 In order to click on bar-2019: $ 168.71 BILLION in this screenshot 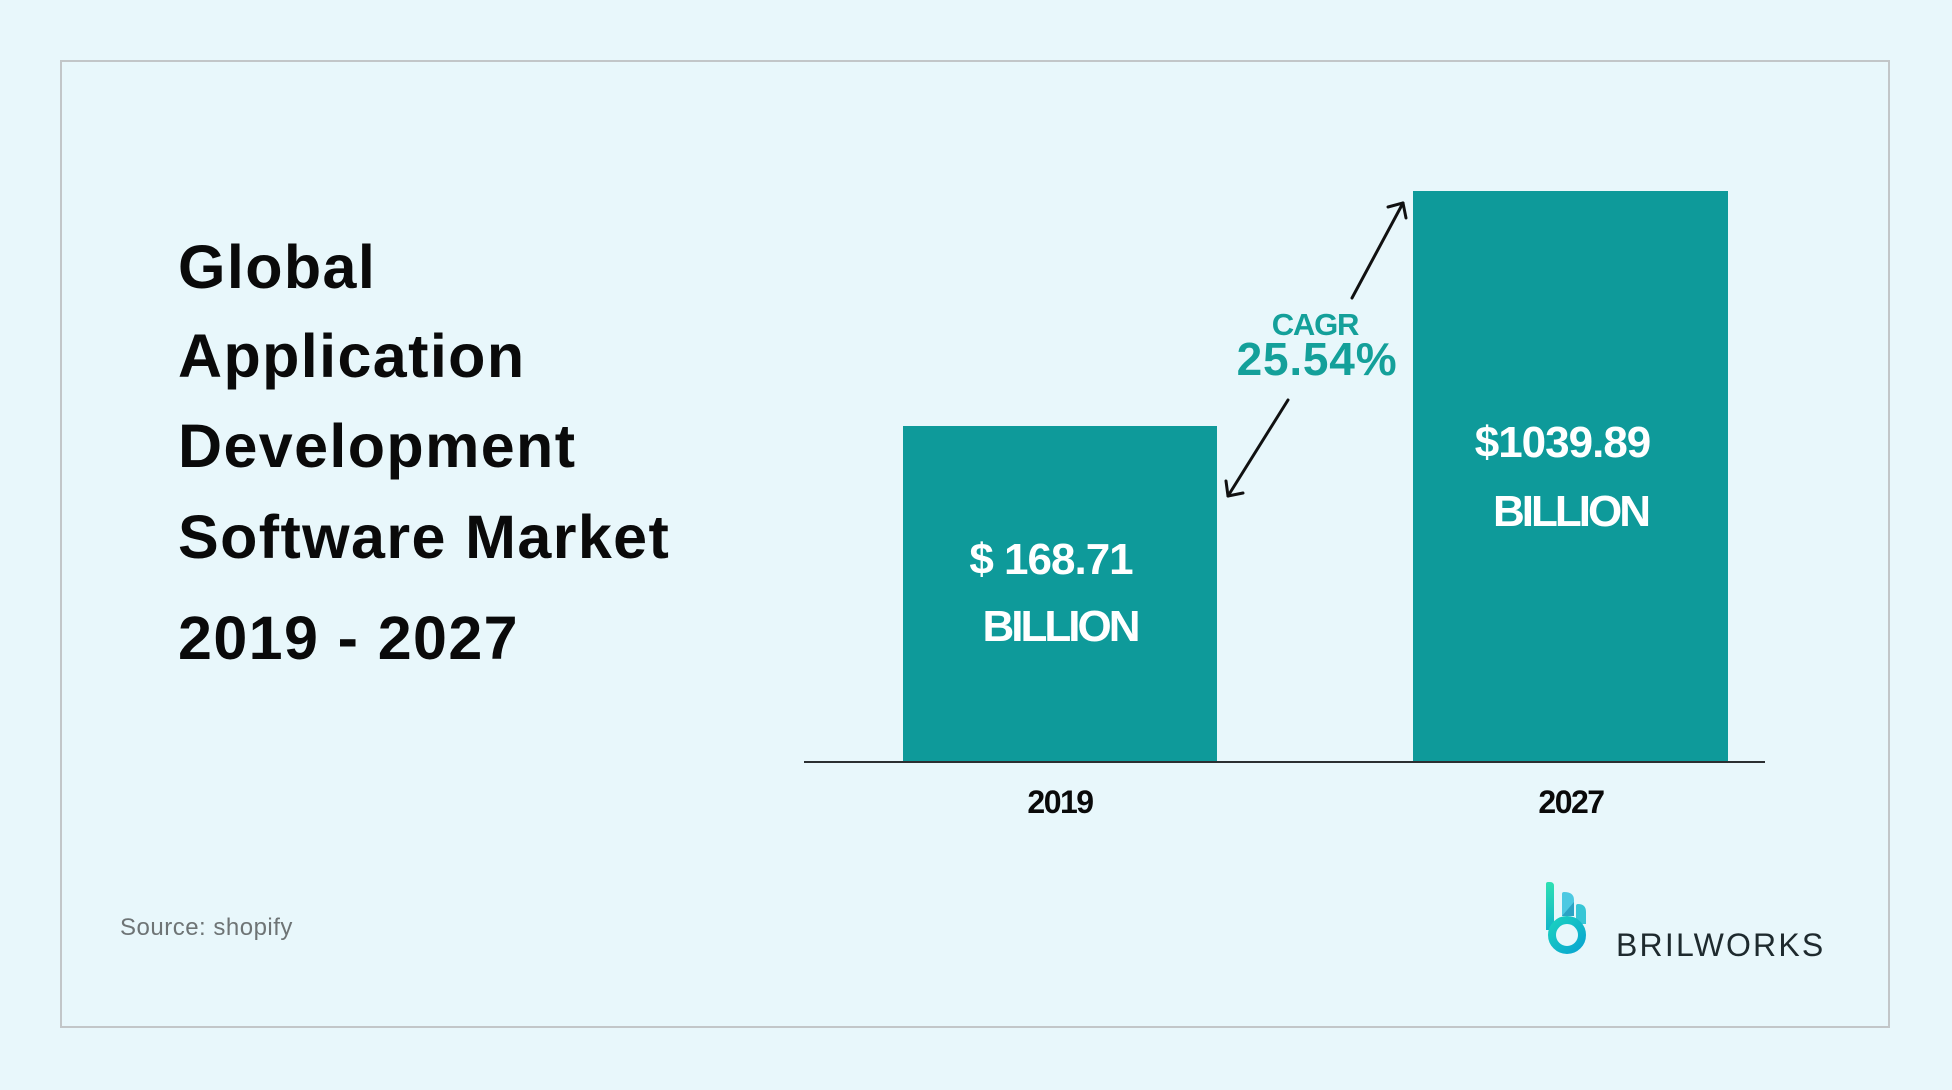, I will do `click(1060, 594)`.